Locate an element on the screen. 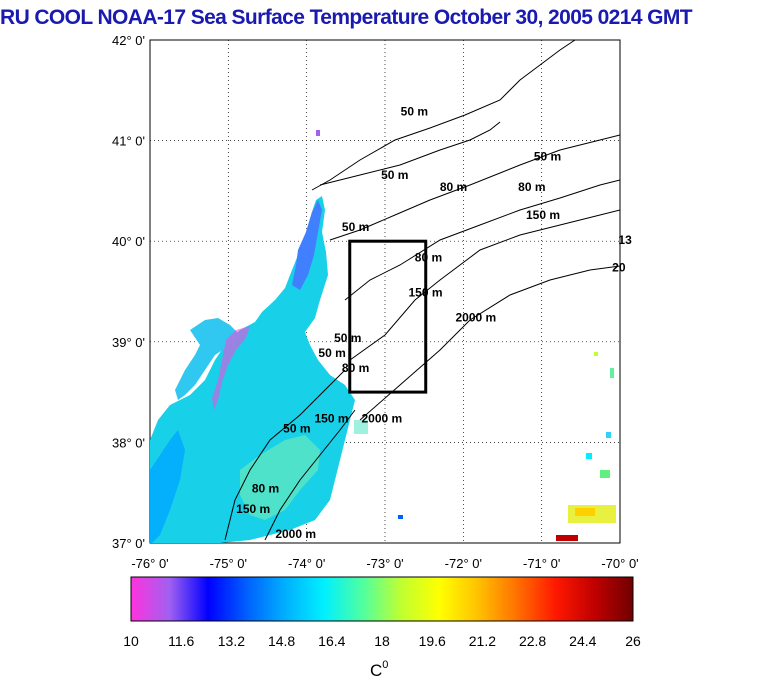 Image resolution: width=769 pixels, height=680 pixels. colorbar-tick-label: 13.2 is located at coordinates (231, 641).